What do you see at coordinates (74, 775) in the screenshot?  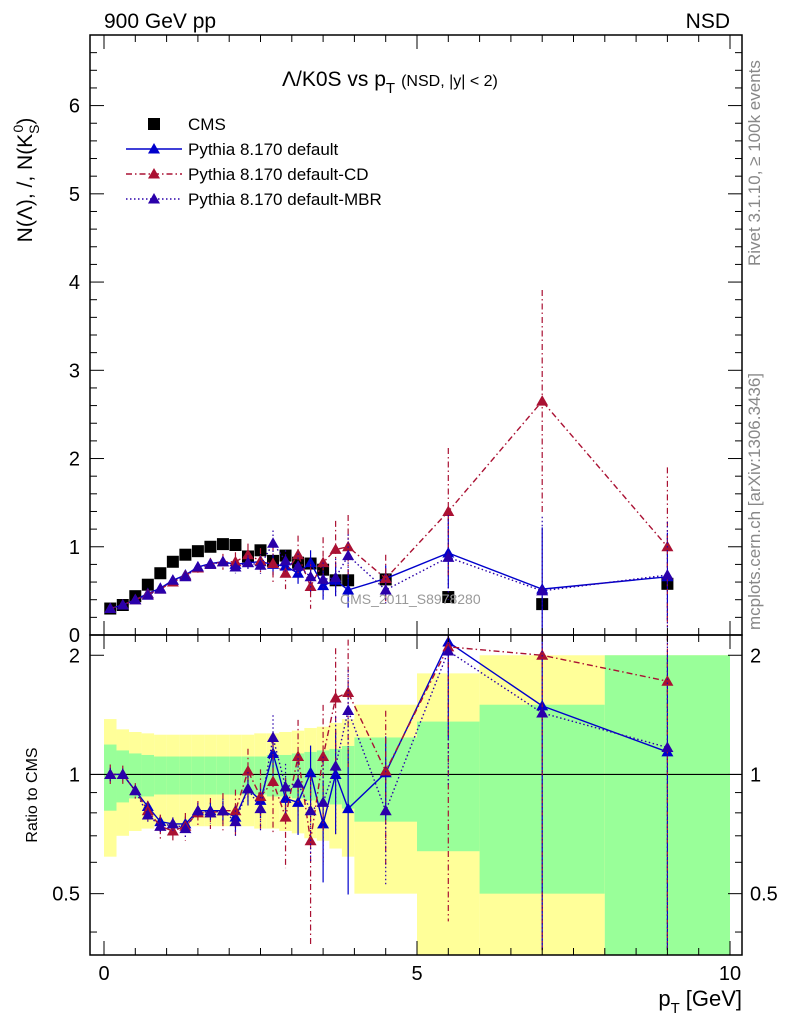 I see `ratio-y-tick-label: 1` at bounding box center [74, 775].